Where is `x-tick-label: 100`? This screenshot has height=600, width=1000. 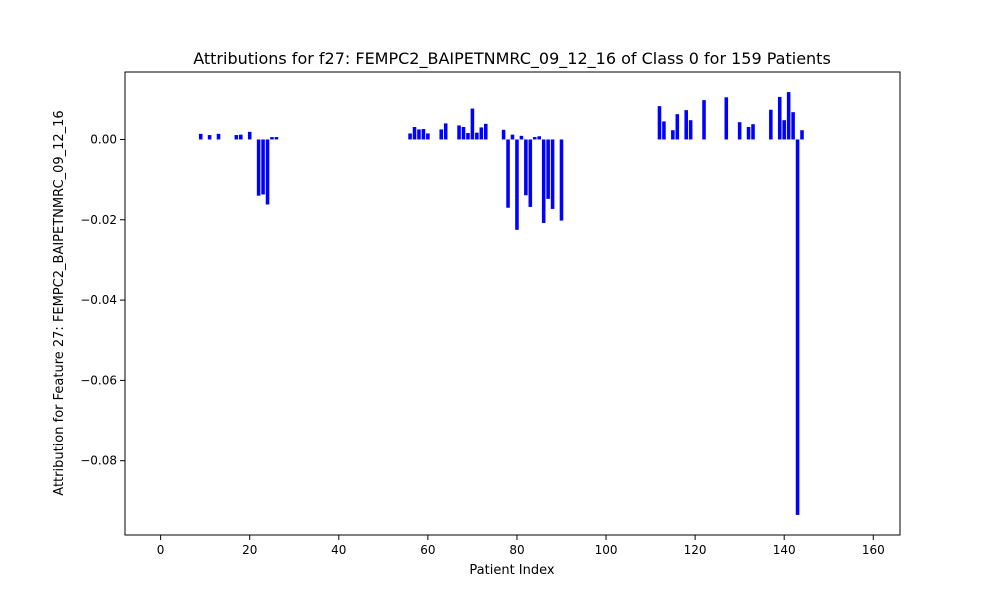 x-tick-label: 100 is located at coordinates (606, 550).